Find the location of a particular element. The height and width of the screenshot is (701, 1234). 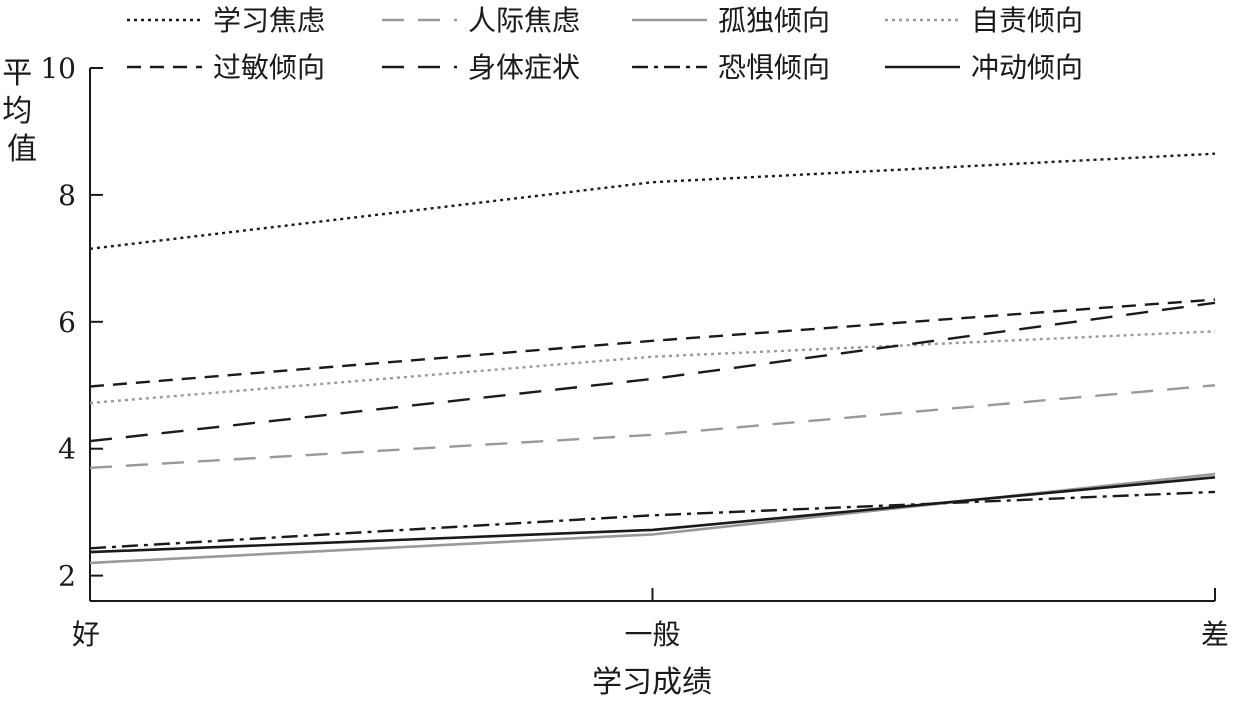

y-tick-label: 2 is located at coordinates (67, 576).